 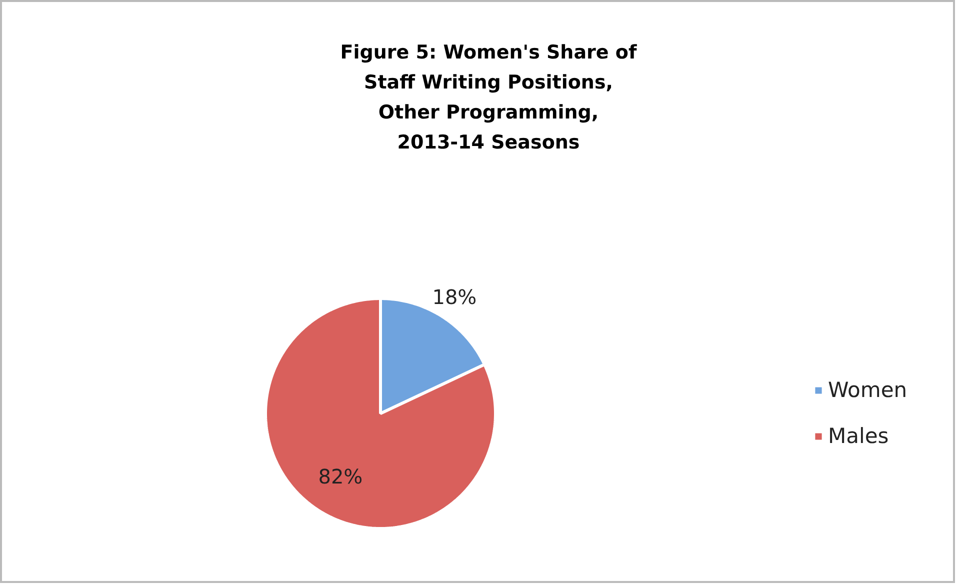 What do you see at coordinates (858, 436) in the screenshot?
I see `legend-label: Males` at bounding box center [858, 436].